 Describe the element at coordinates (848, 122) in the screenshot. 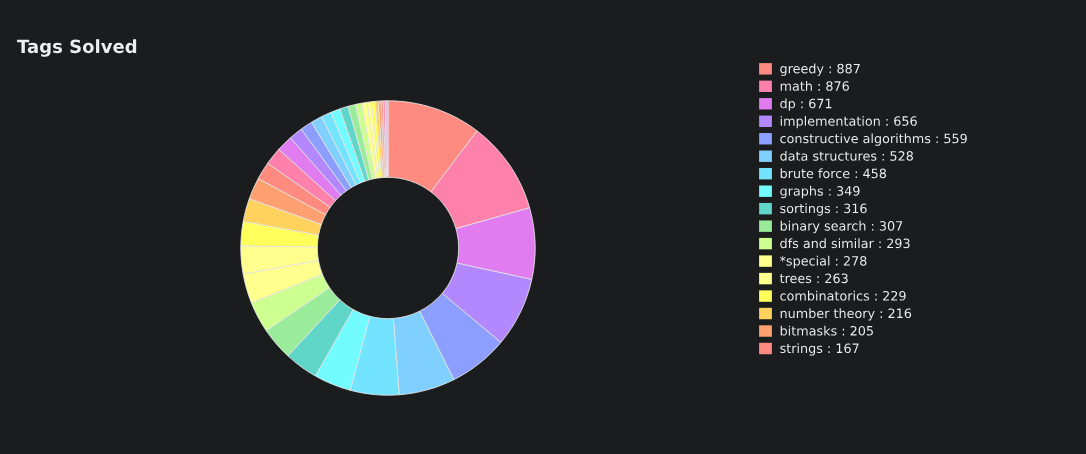

I see `legend-label: implementation : 656` at that location.